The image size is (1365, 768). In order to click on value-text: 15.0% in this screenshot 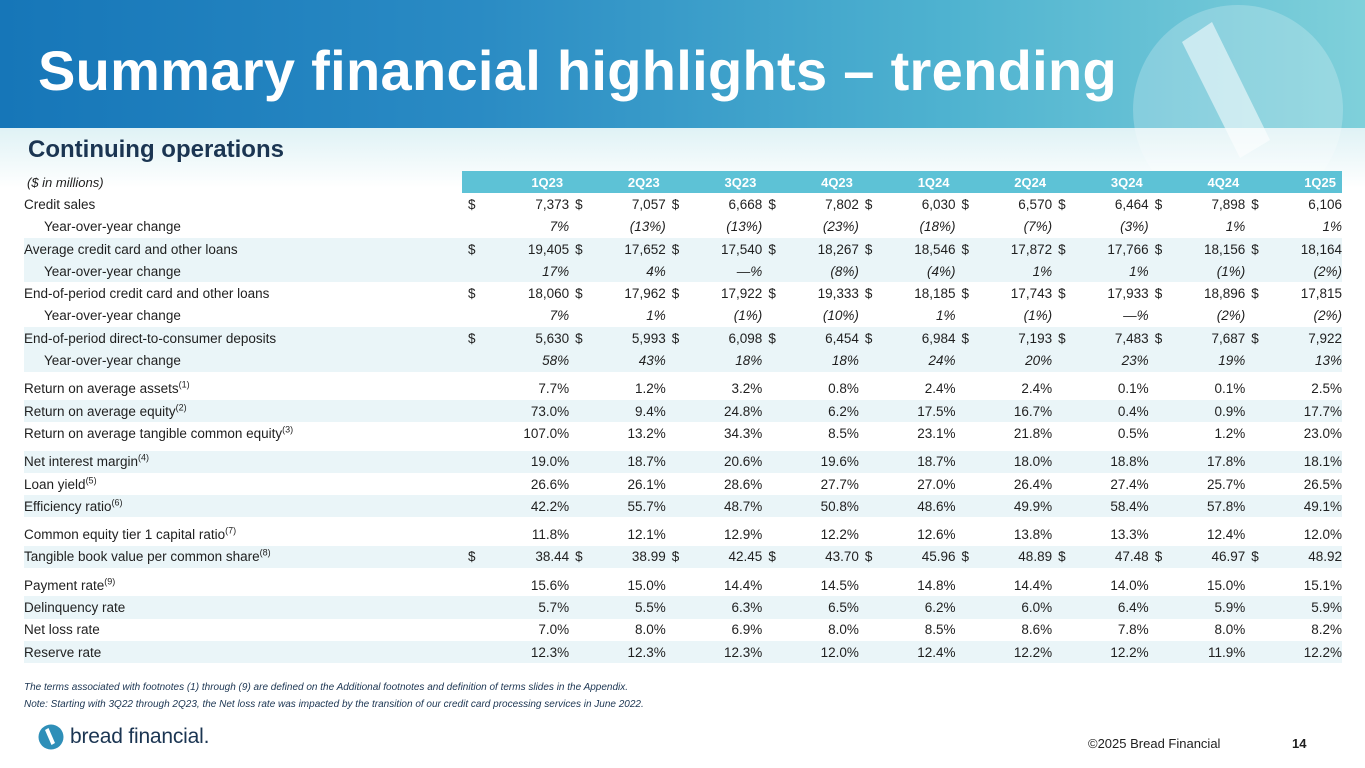, I will do `click(1226, 585)`.